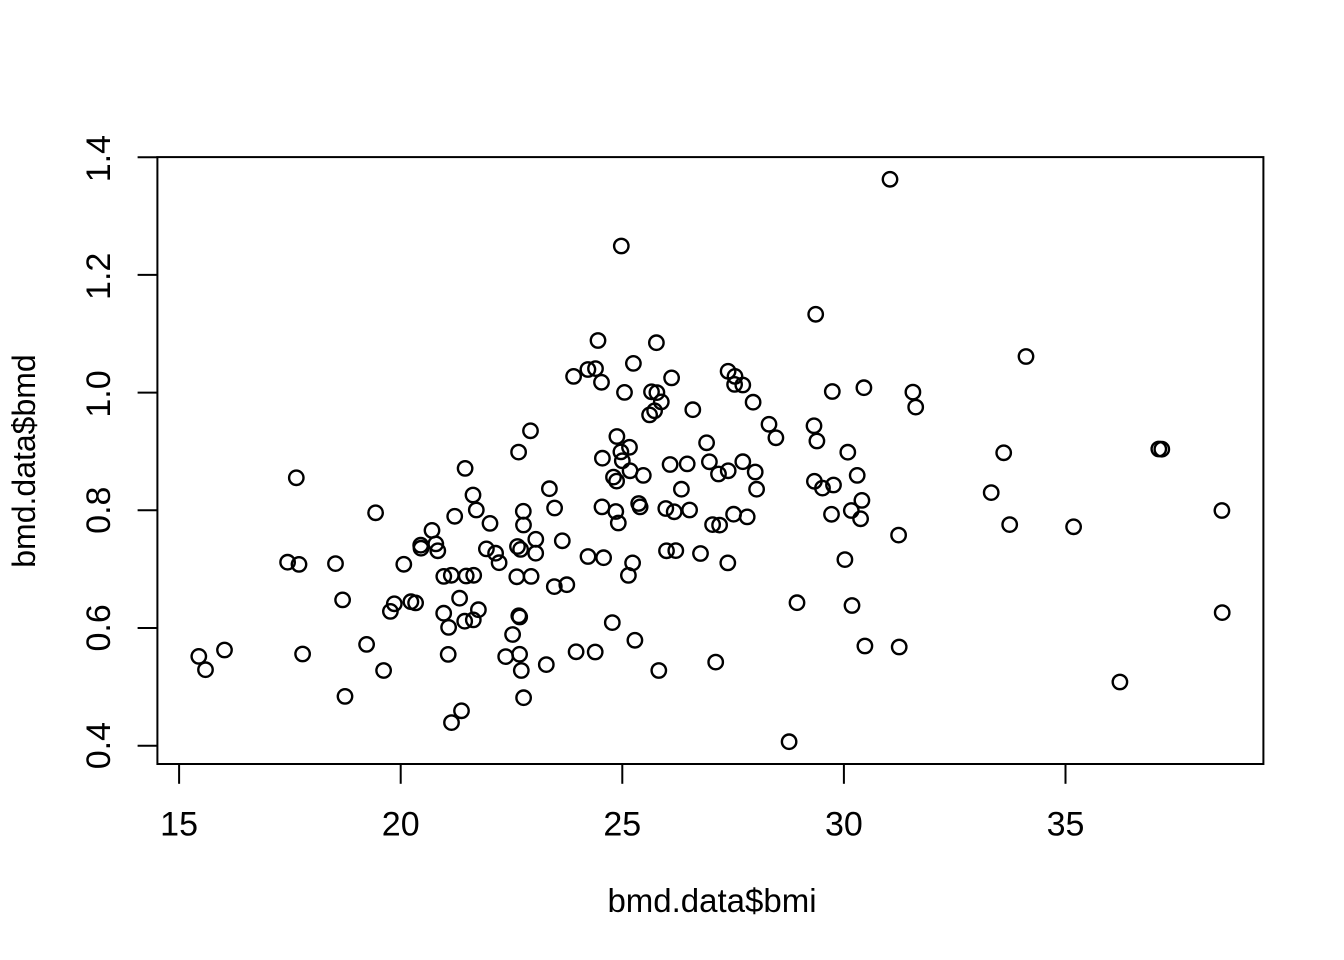 The width and height of the screenshot is (1344, 960). Describe the element at coordinates (99, 158) in the screenshot. I see `svg-text: 1.4` at that location.